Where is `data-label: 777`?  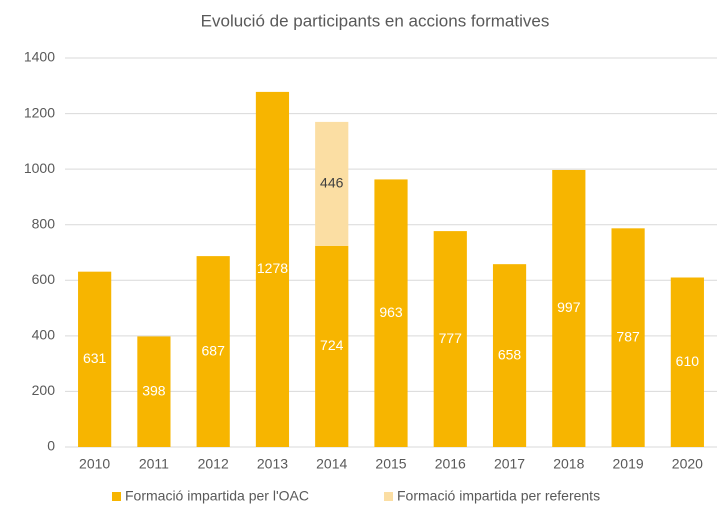
data-label: 777 is located at coordinates (451, 338).